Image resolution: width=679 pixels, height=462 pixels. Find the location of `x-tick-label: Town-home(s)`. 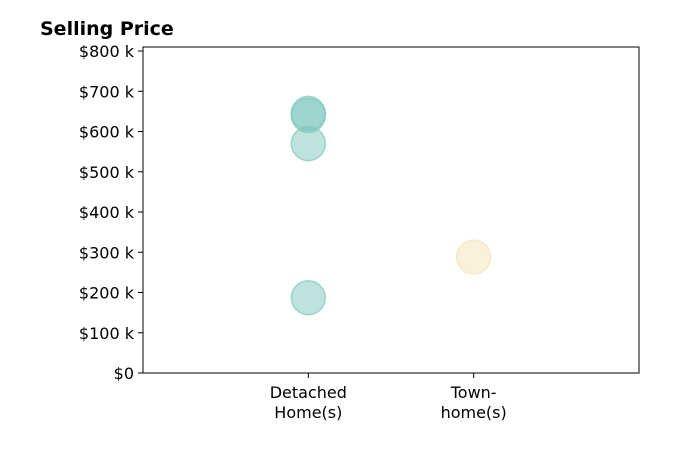

x-tick-label: Town-home(s) is located at coordinates (474, 402).